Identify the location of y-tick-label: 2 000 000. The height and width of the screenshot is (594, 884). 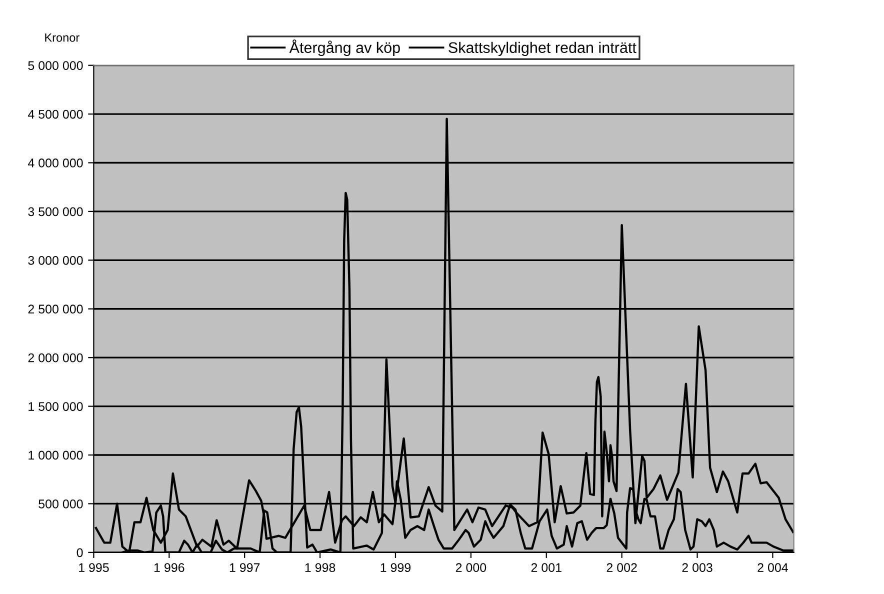
(55, 357).